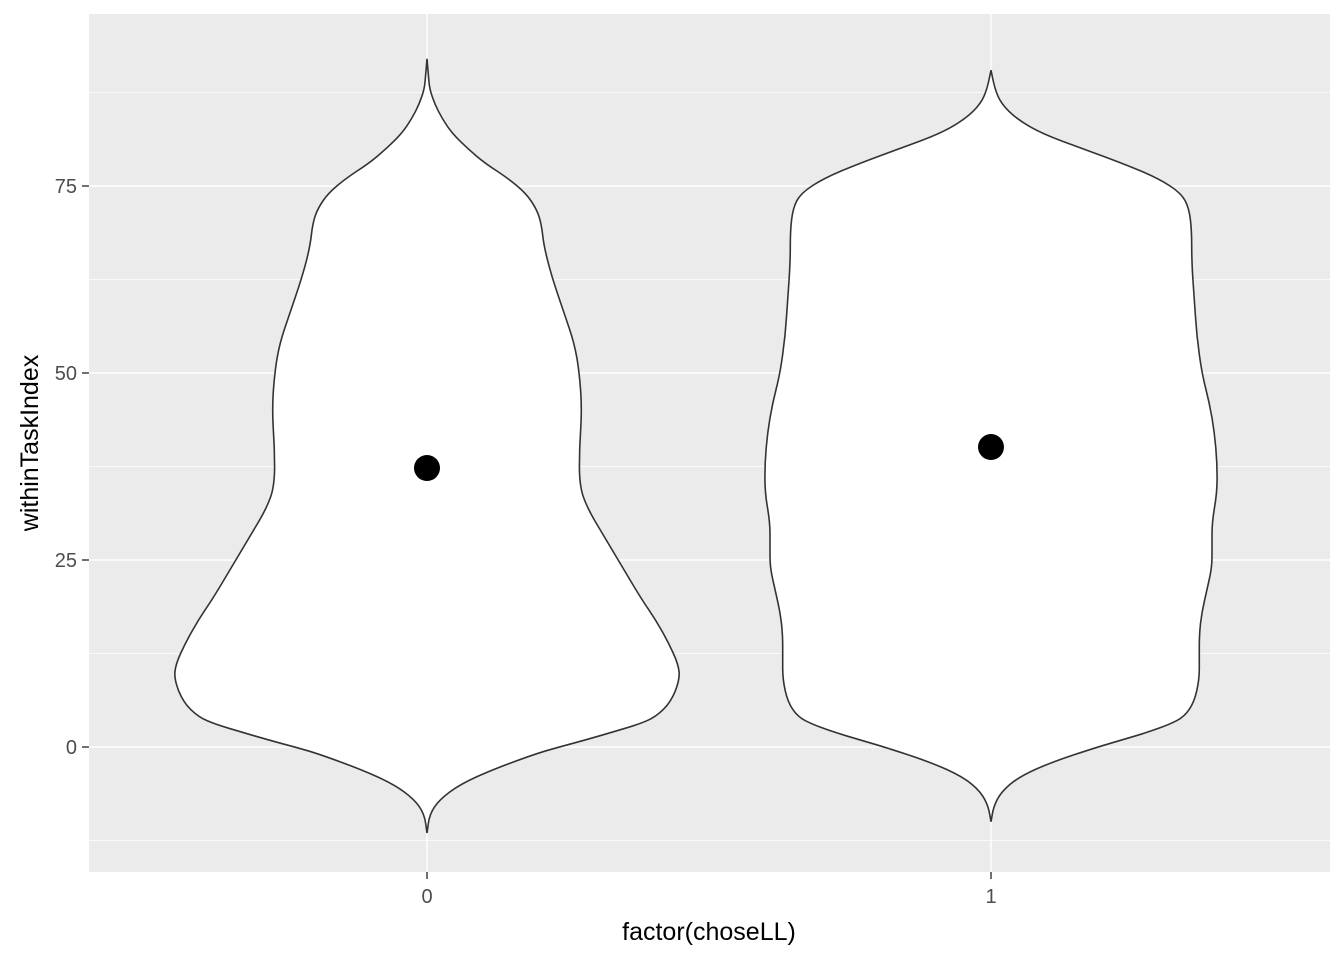 The image size is (1344, 960). What do you see at coordinates (990, 897) in the screenshot?
I see `x-tick-label: 1` at bounding box center [990, 897].